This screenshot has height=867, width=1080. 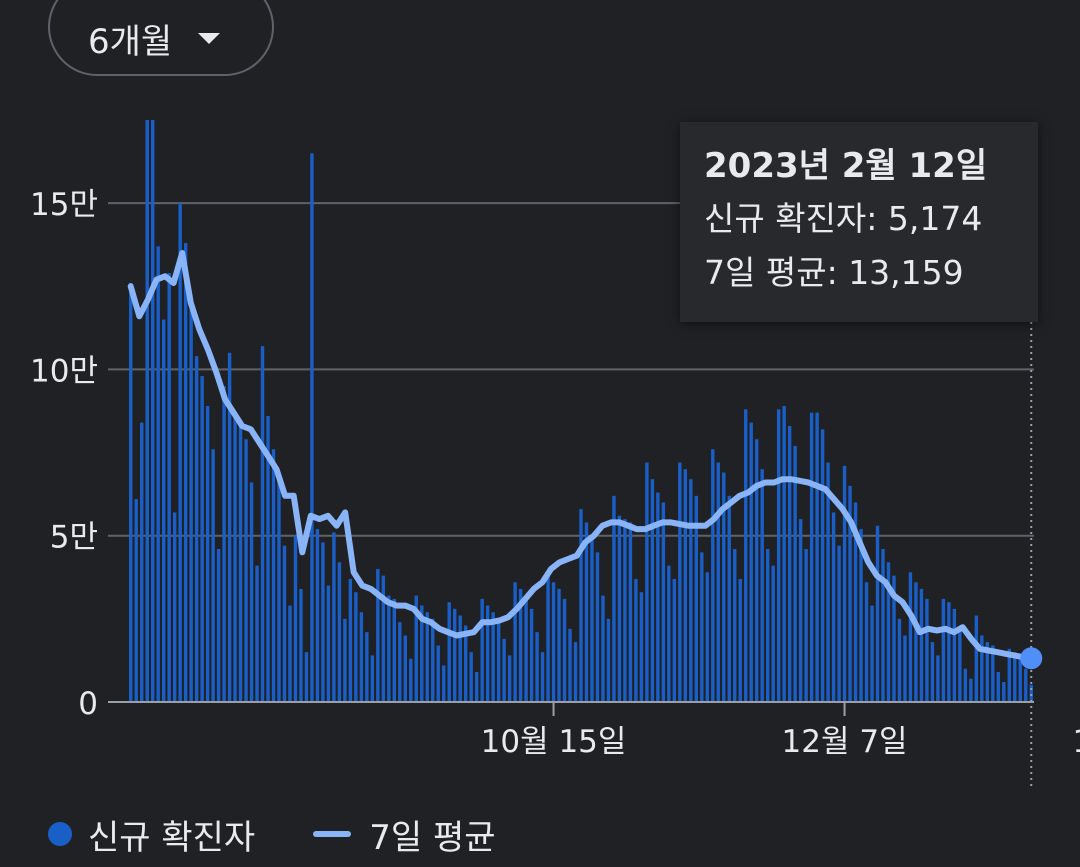 What do you see at coordinates (172, 837) in the screenshot?
I see `legend-bars-label: 신규 확진자` at bounding box center [172, 837].